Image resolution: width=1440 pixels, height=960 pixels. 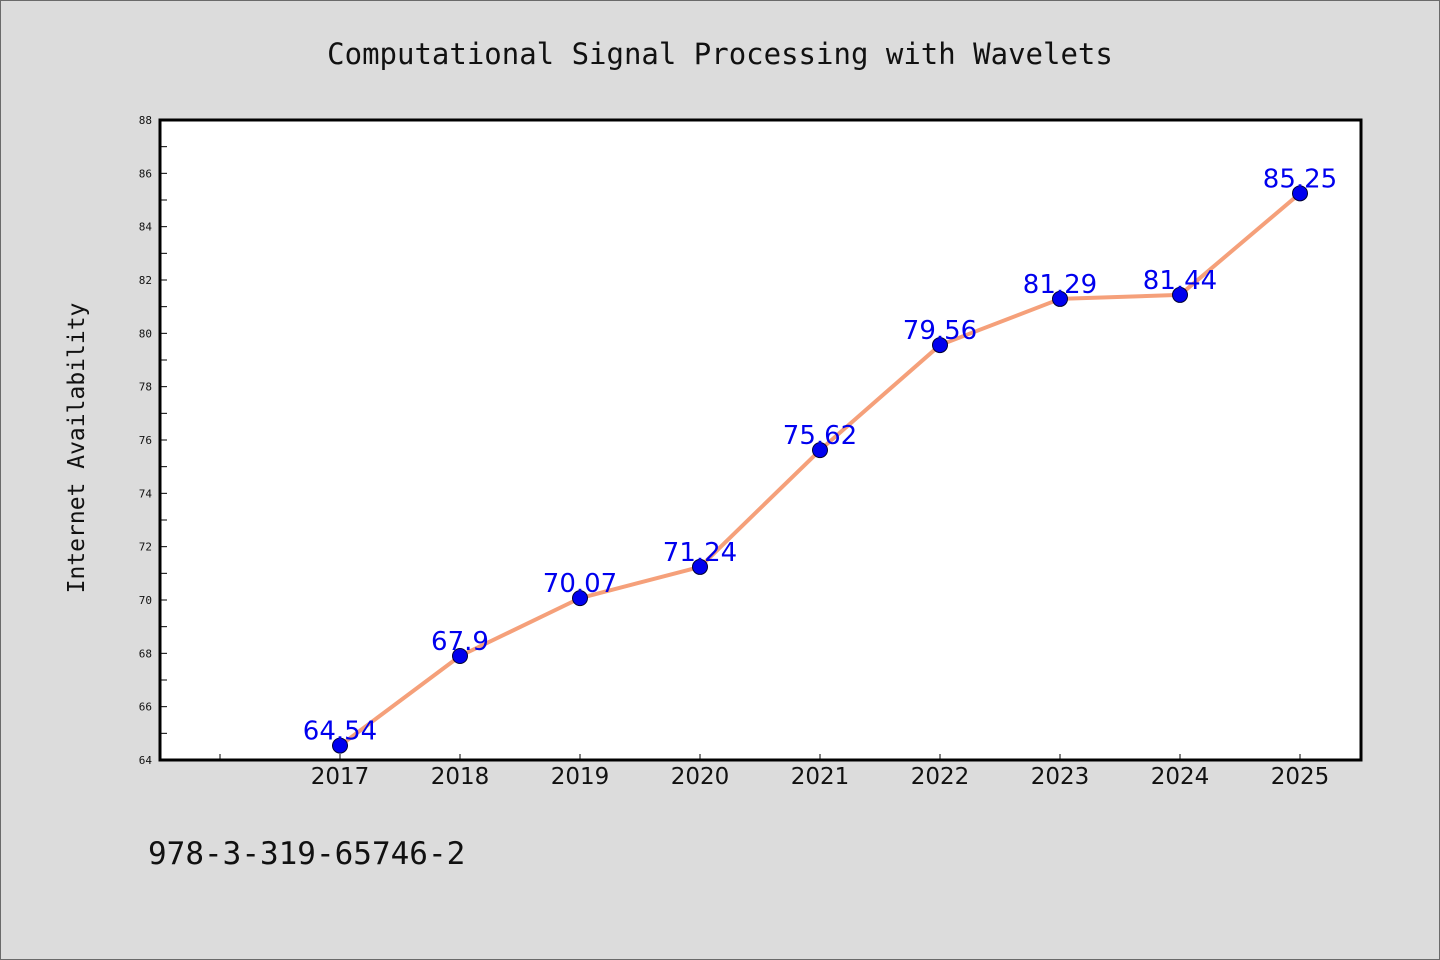 I want to click on y-tick-label: 72, so click(x=145, y=547).